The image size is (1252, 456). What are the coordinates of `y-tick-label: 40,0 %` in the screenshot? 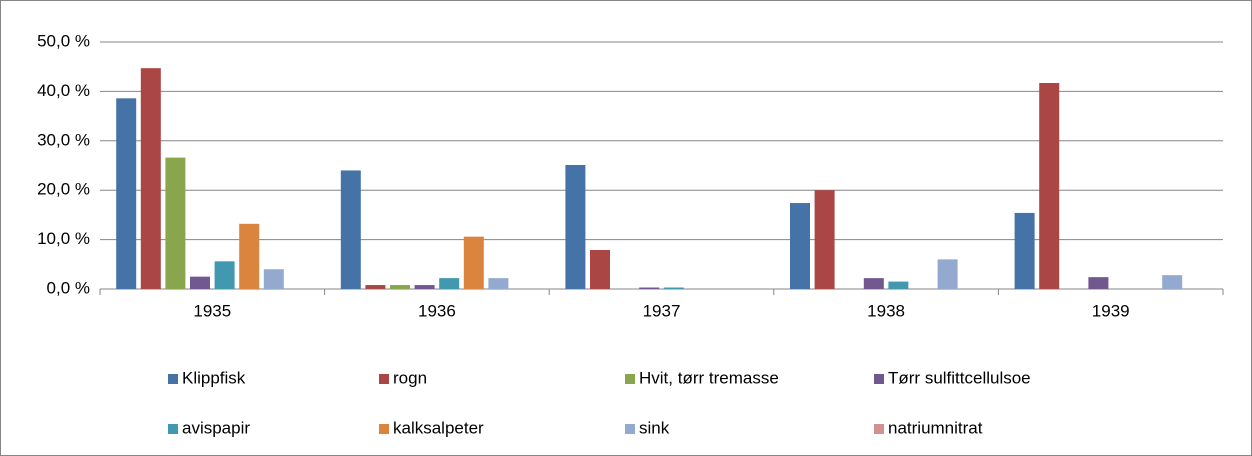 It's located at (63, 90).